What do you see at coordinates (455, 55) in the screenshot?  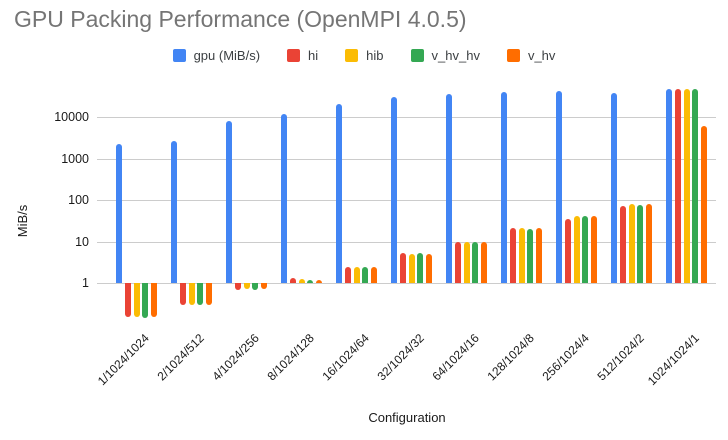 I see `legend-label: v_hv_hv` at bounding box center [455, 55].